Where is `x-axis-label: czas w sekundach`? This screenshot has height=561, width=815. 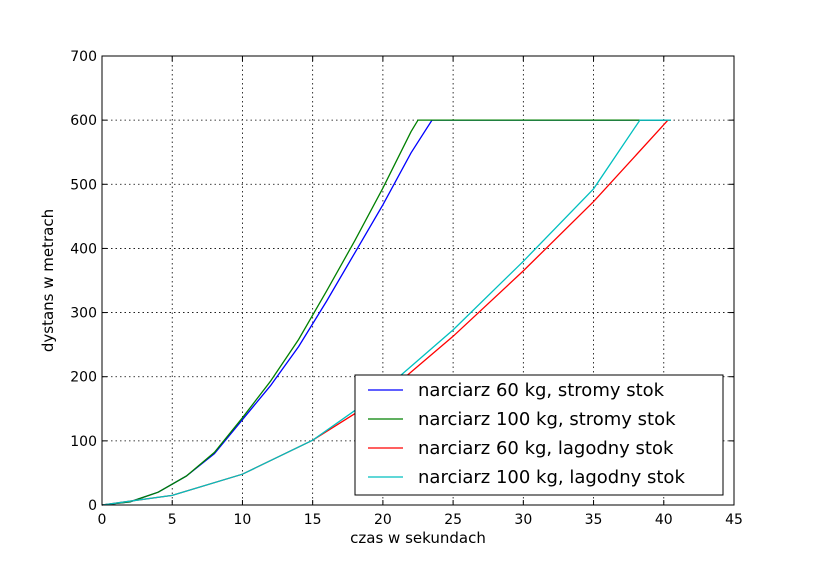 x-axis-label: czas w sekundach is located at coordinates (418, 538).